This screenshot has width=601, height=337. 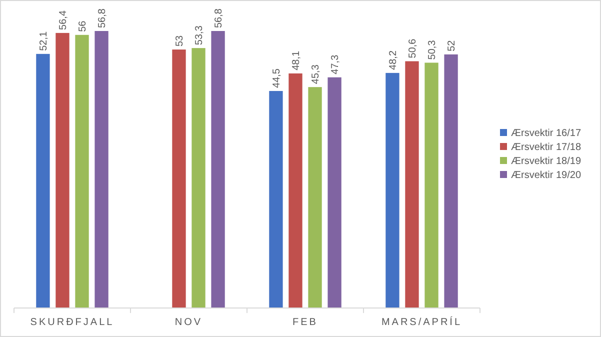 I want to click on x-tick-label: SKURÐFJALL, so click(x=72, y=322).